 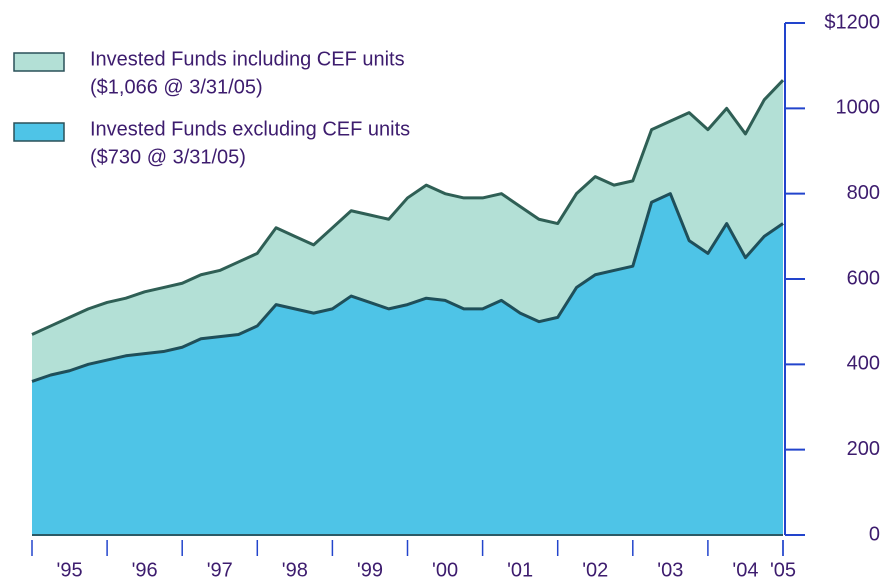 What do you see at coordinates (176, 87) in the screenshot?
I see `legend-note: ($1,066 @ 3/31/05)` at bounding box center [176, 87].